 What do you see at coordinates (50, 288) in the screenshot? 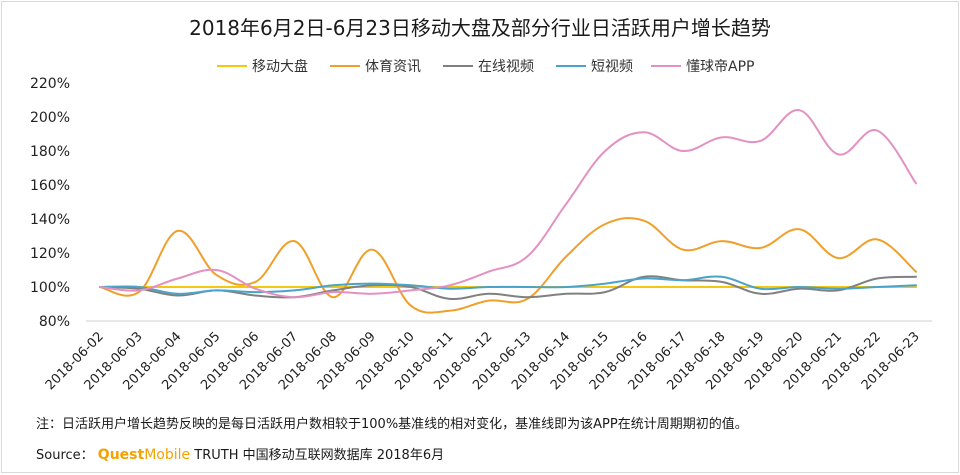
I see `y-tick-label: 100%` at bounding box center [50, 288].